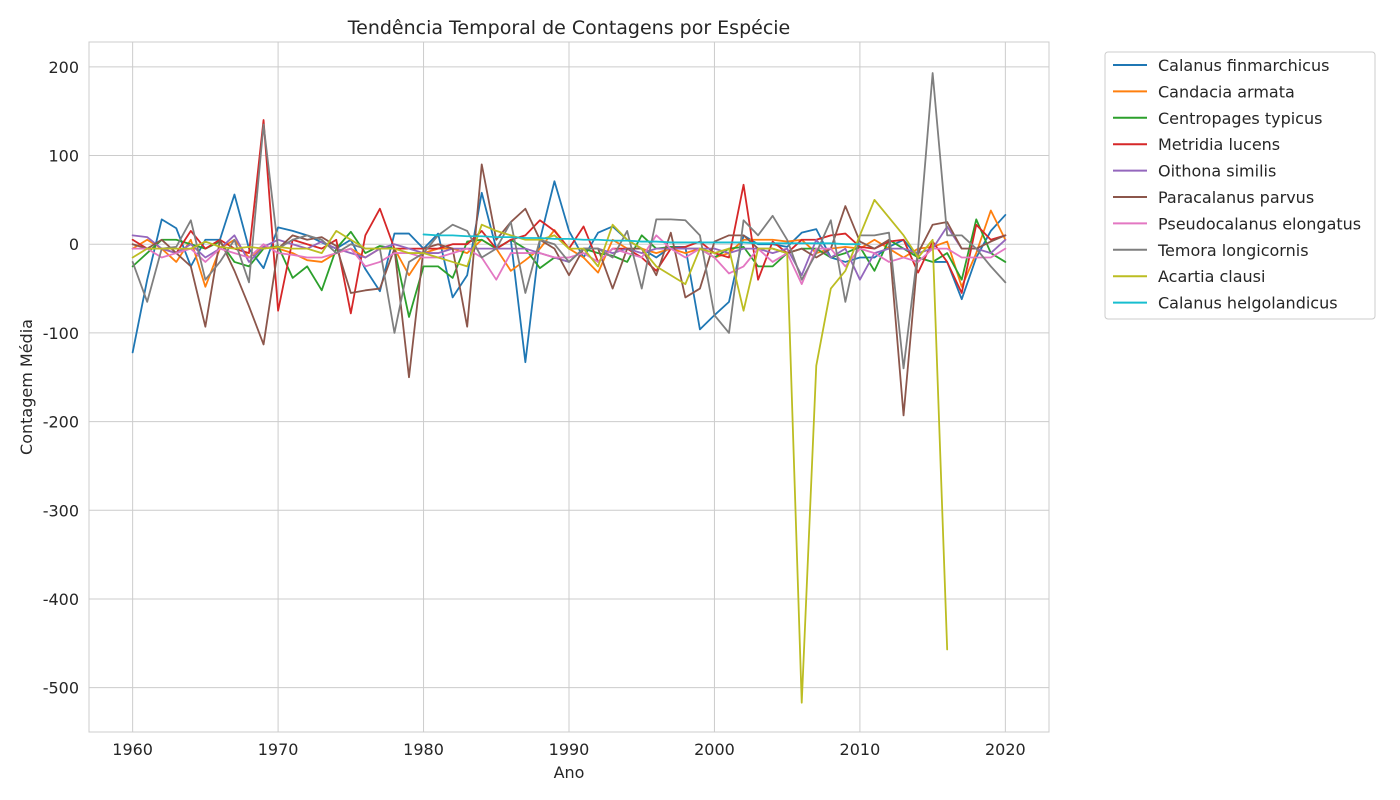  What do you see at coordinates (569, 749) in the screenshot?
I see `x-tick-label: 1990` at bounding box center [569, 749].